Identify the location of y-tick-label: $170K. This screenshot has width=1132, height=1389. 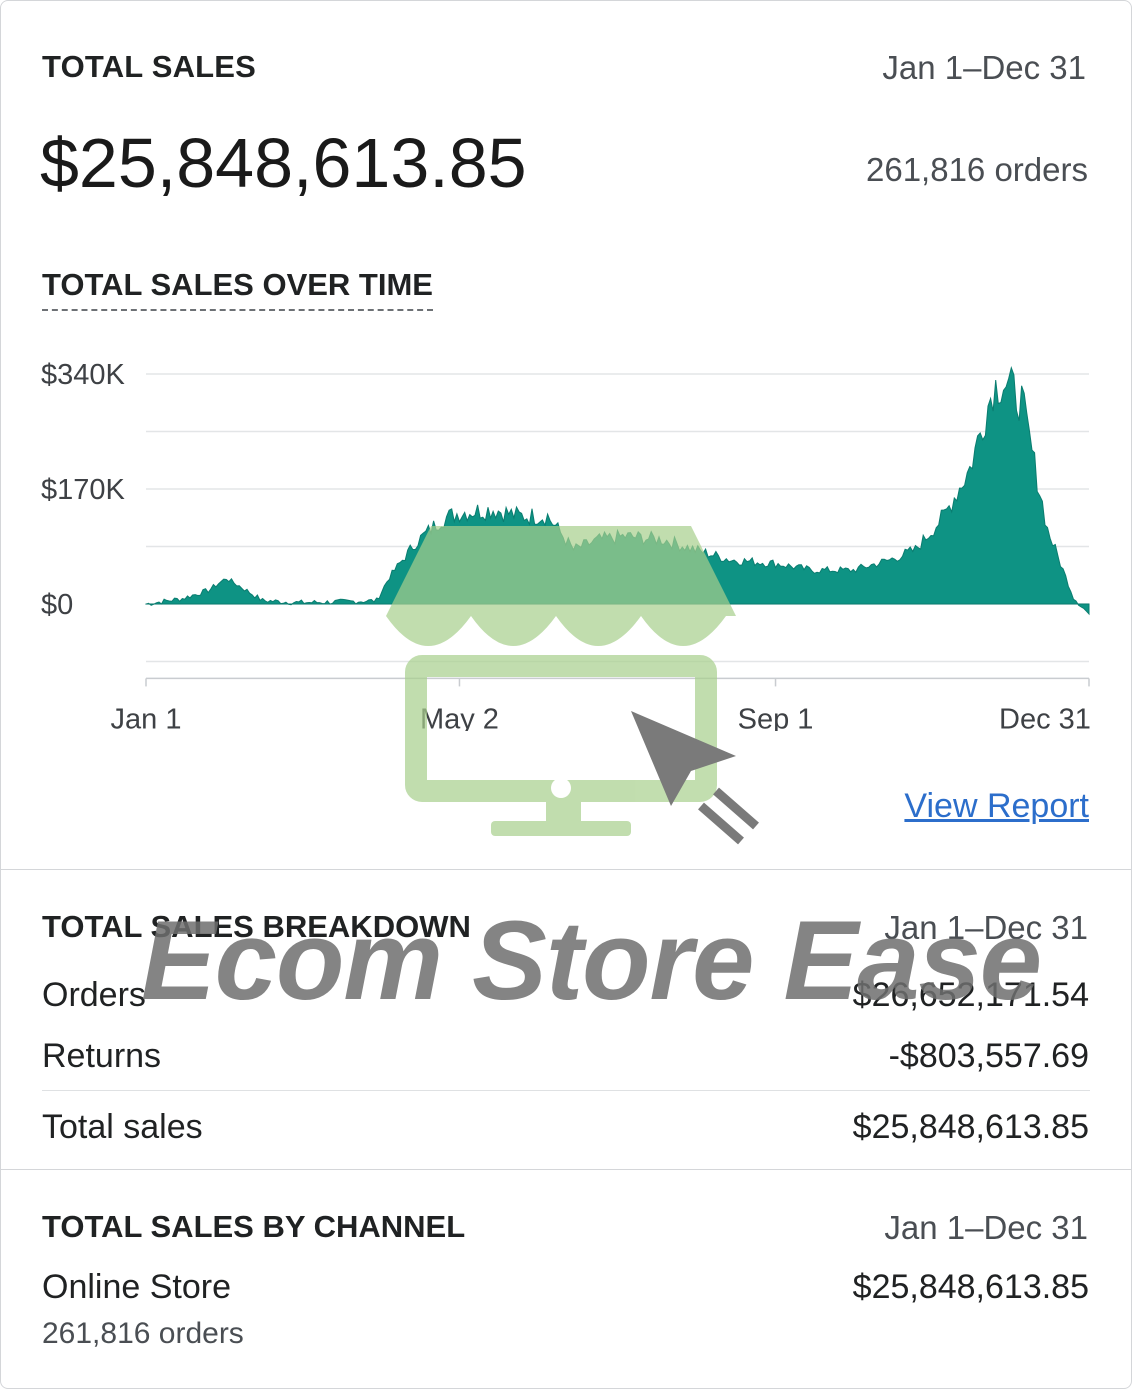
(83, 490).